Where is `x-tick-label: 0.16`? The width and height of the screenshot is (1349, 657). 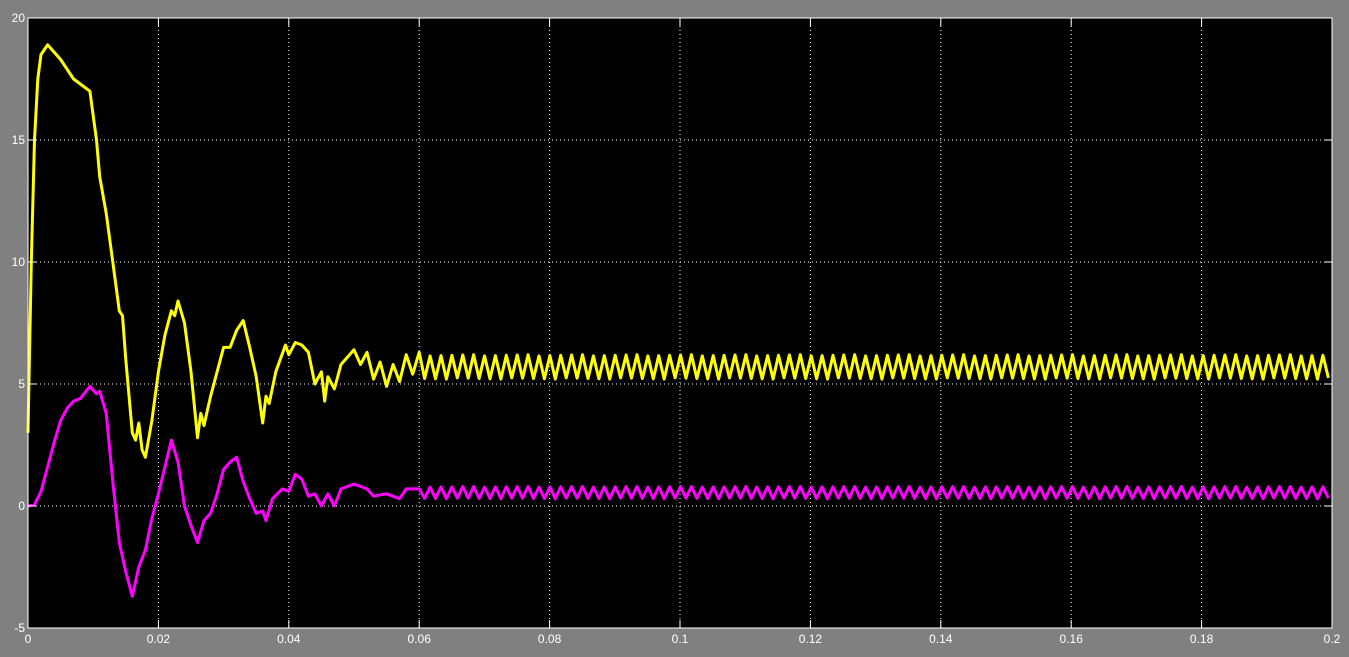
x-tick-label: 0.16 is located at coordinates (1072, 639).